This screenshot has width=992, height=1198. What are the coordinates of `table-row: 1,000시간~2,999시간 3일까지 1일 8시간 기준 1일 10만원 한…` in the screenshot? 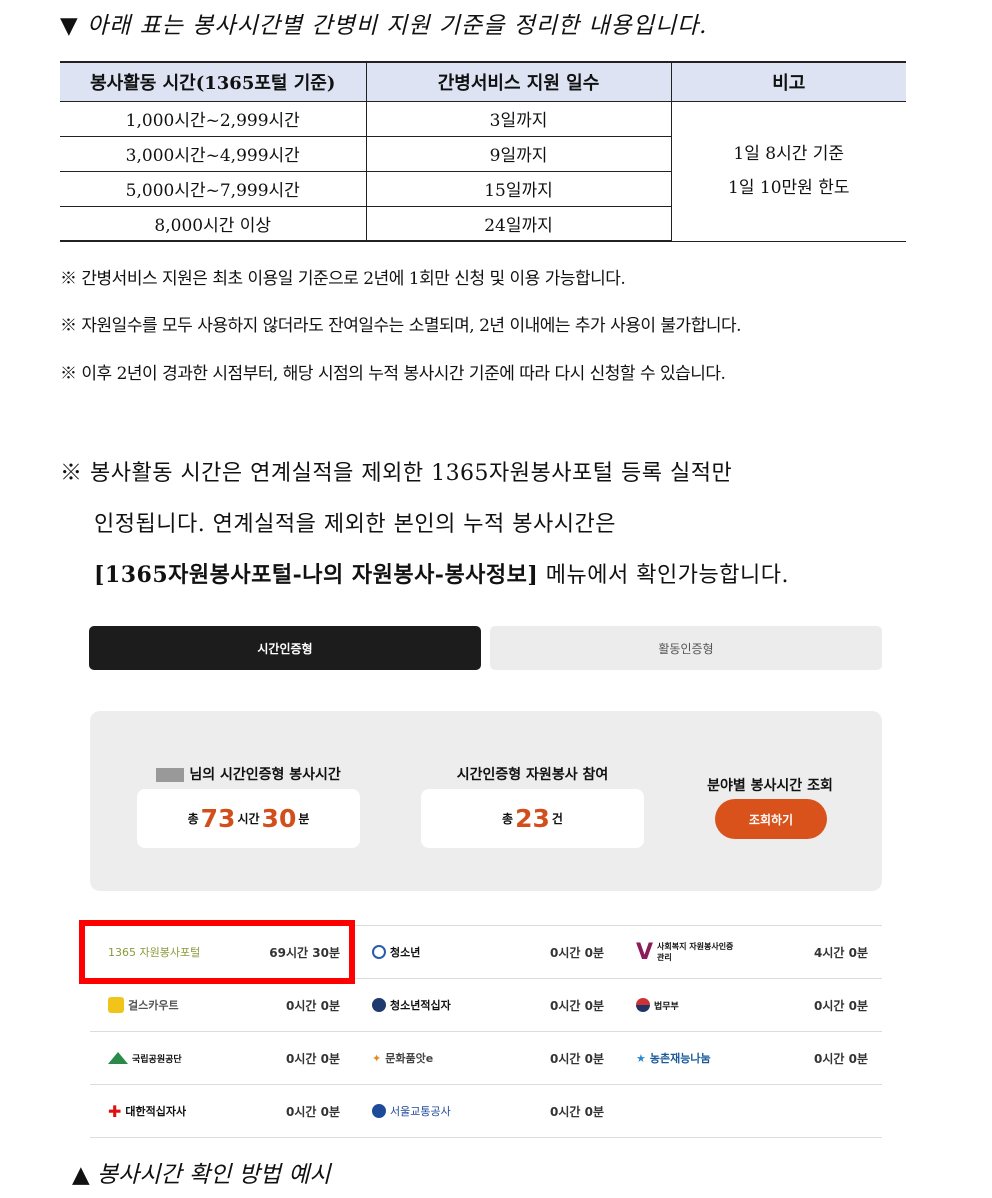 It's located at (483, 171).